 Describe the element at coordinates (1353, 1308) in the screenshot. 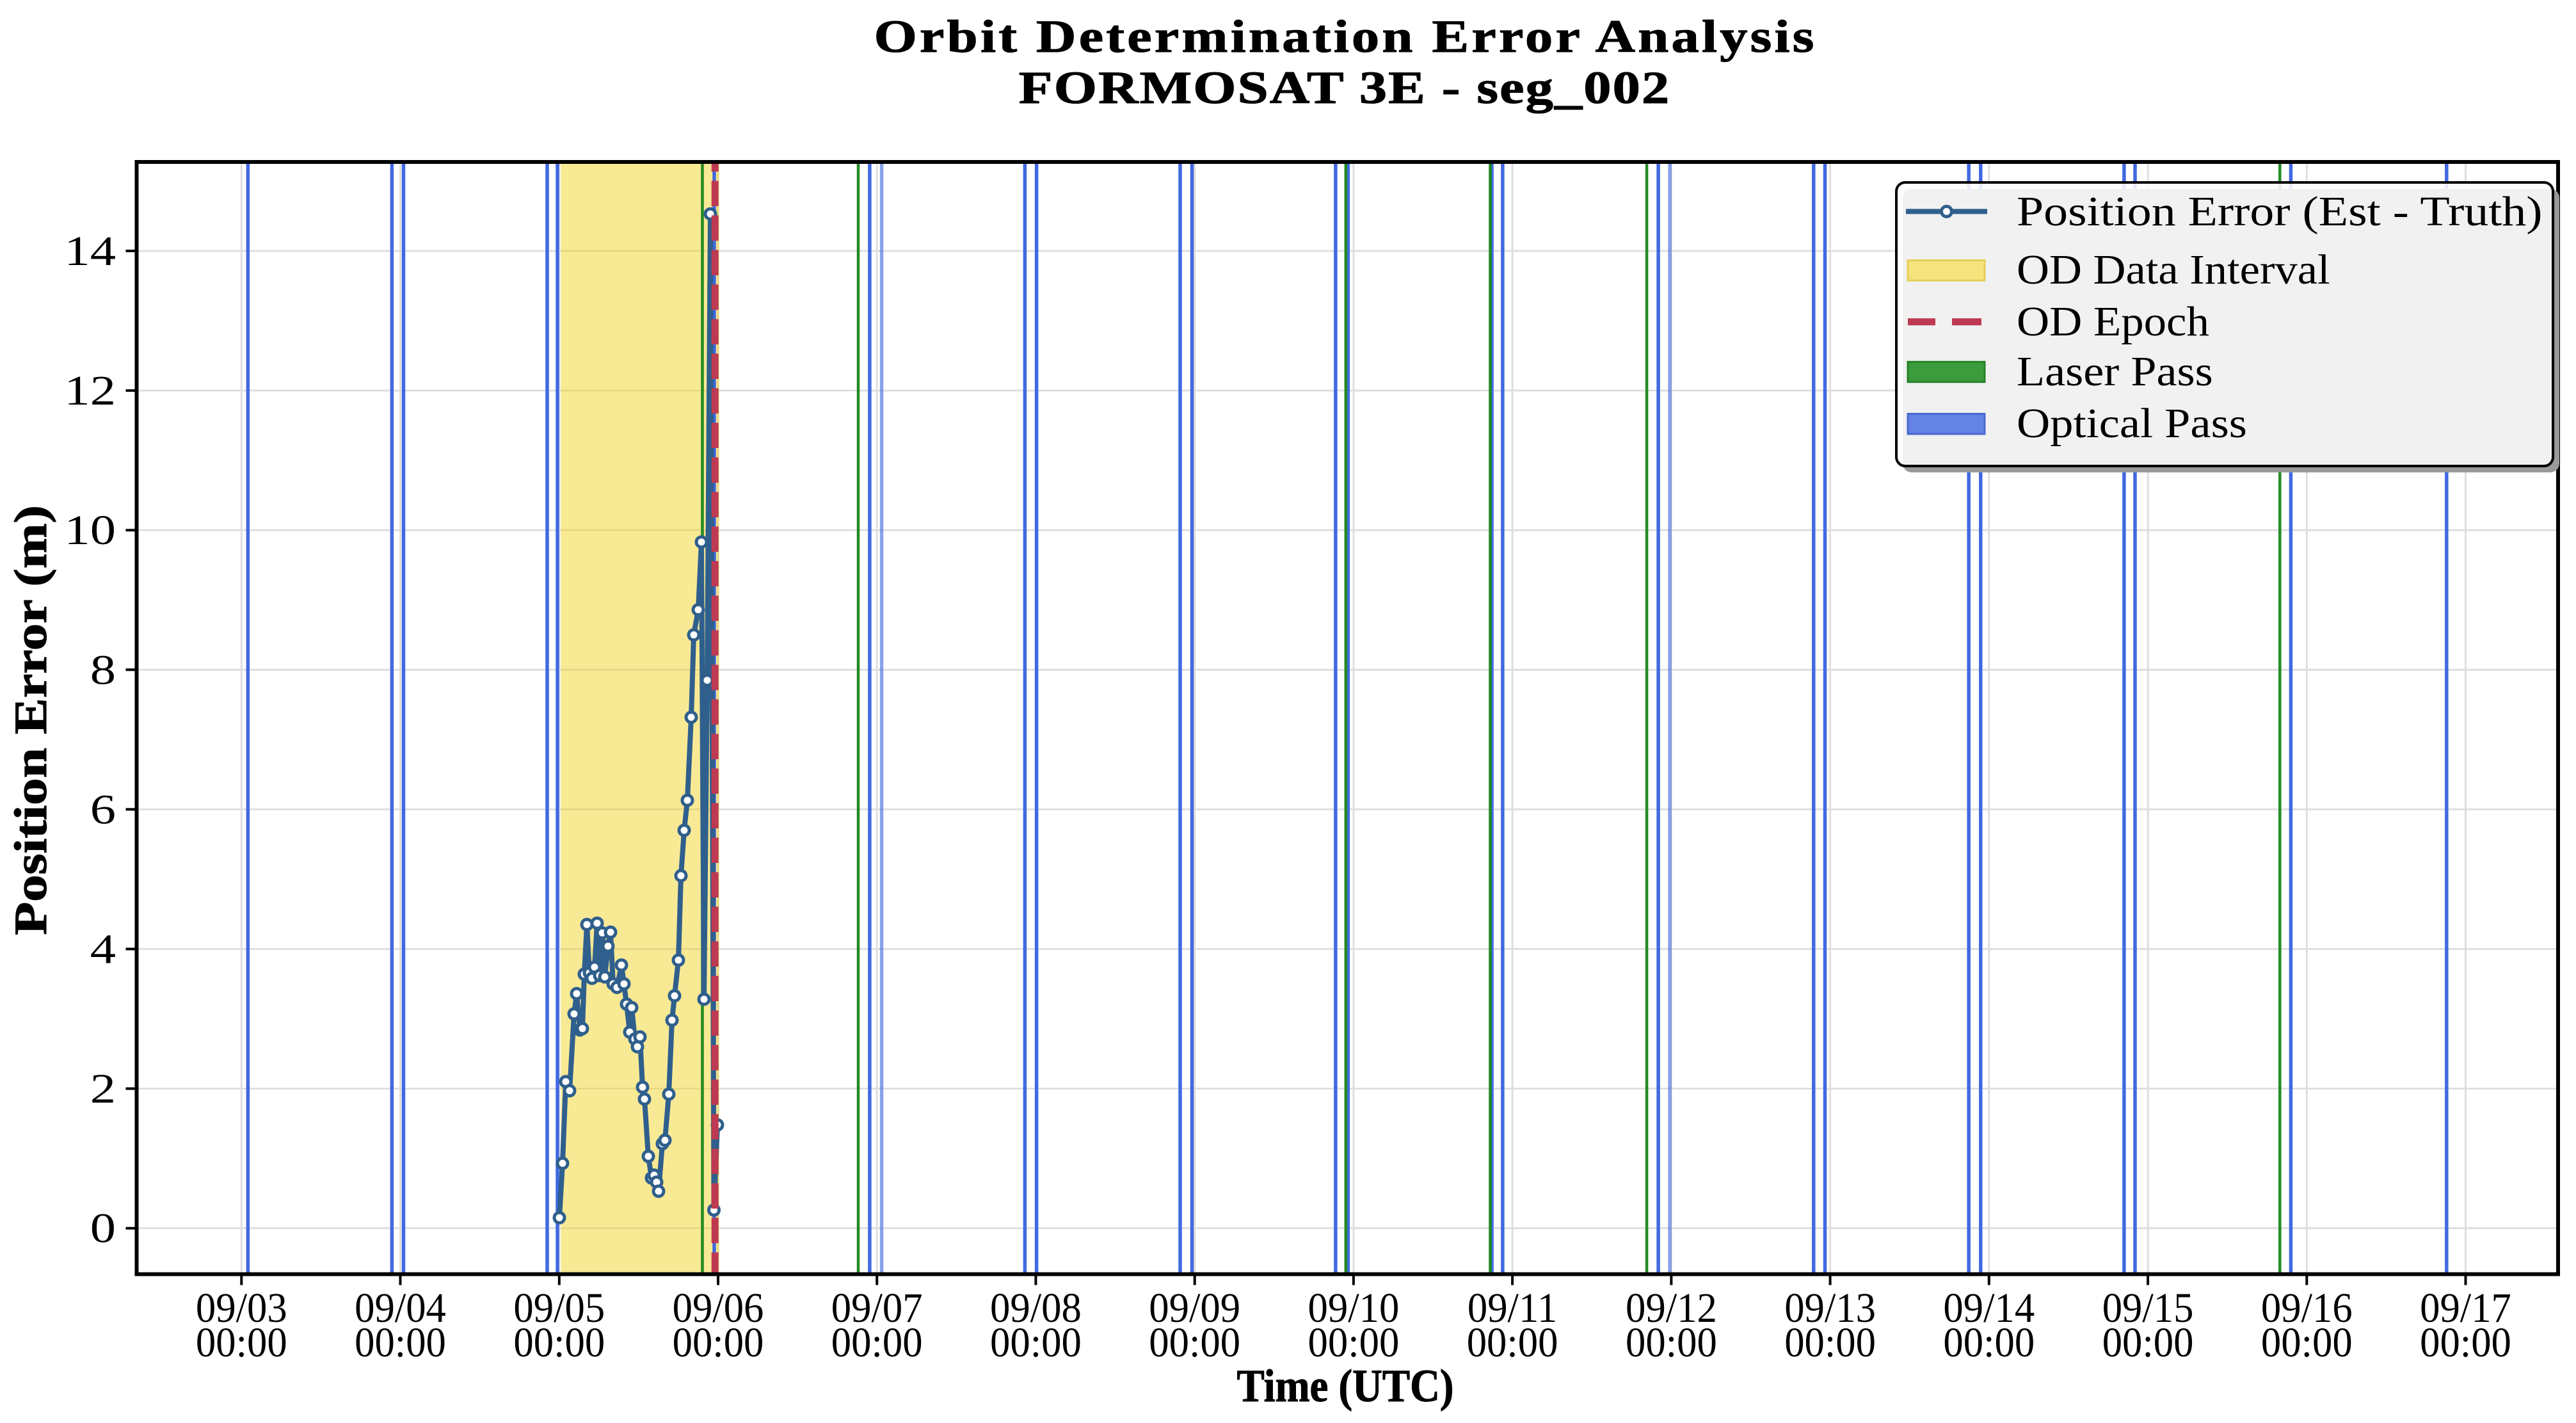

I see `svg-text: 09/10` at that location.